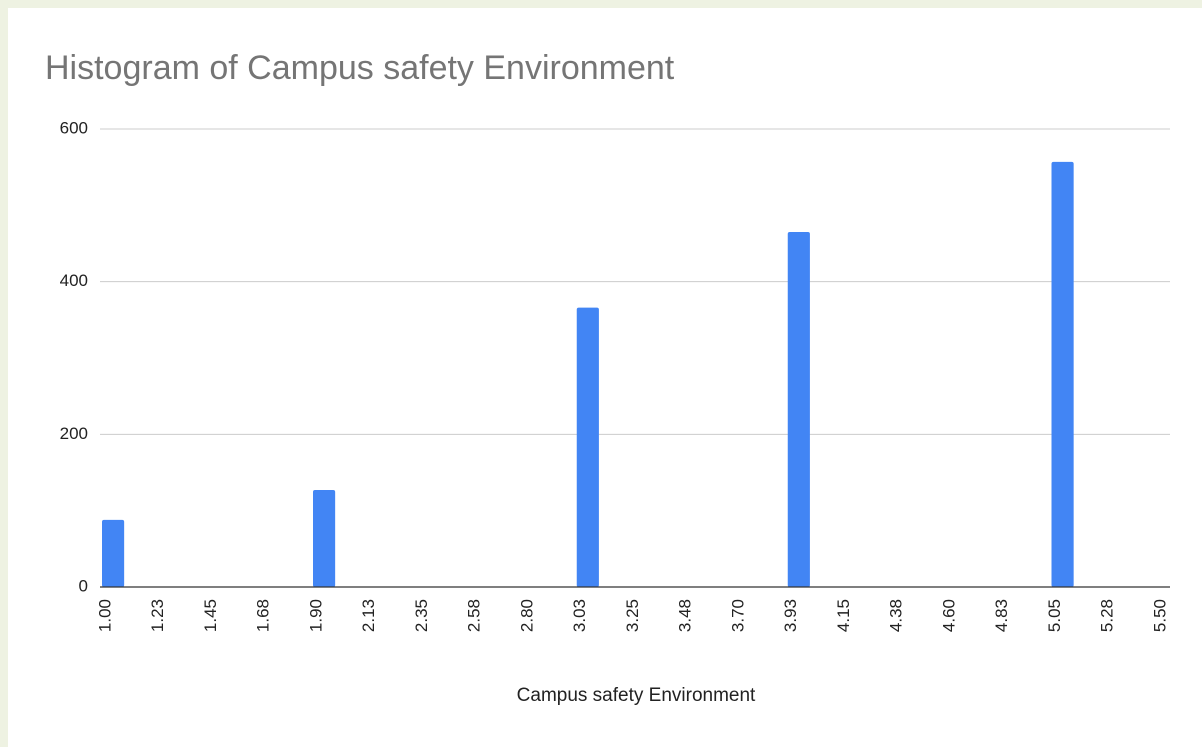 The height and width of the screenshot is (747, 1202). I want to click on x-tick-label: 2.35, so click(421, 615).